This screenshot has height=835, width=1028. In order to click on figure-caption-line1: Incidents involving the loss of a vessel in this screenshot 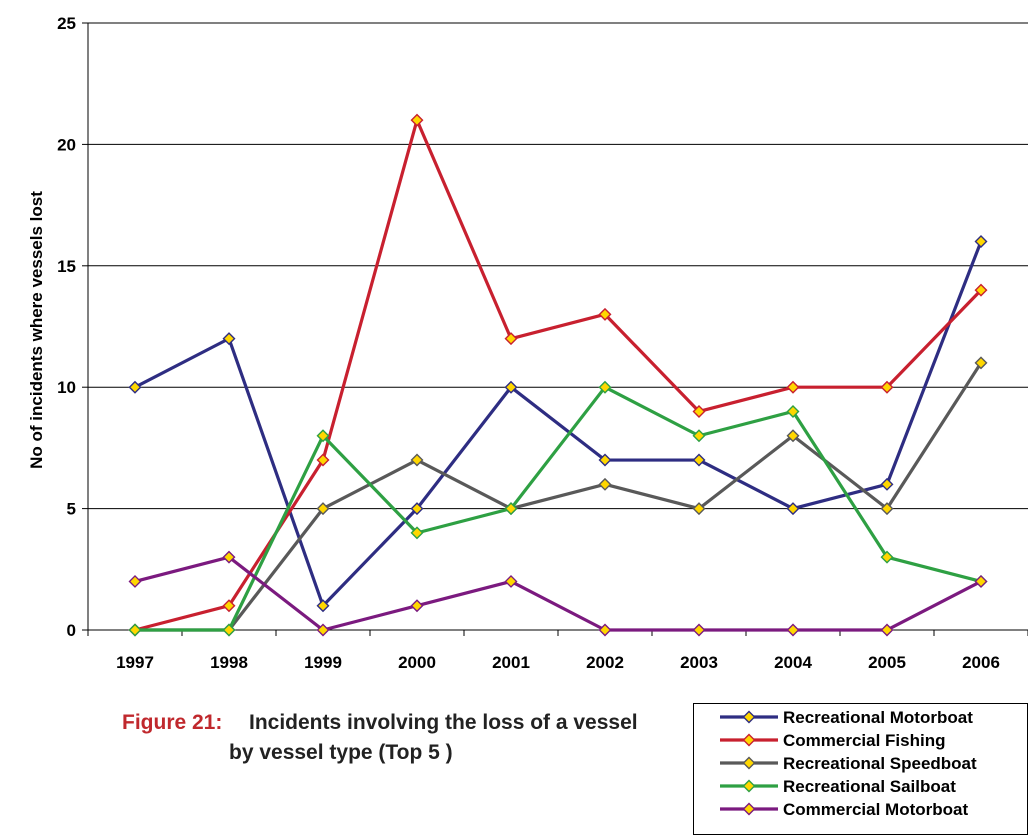, I will do `click(443, 722)`.